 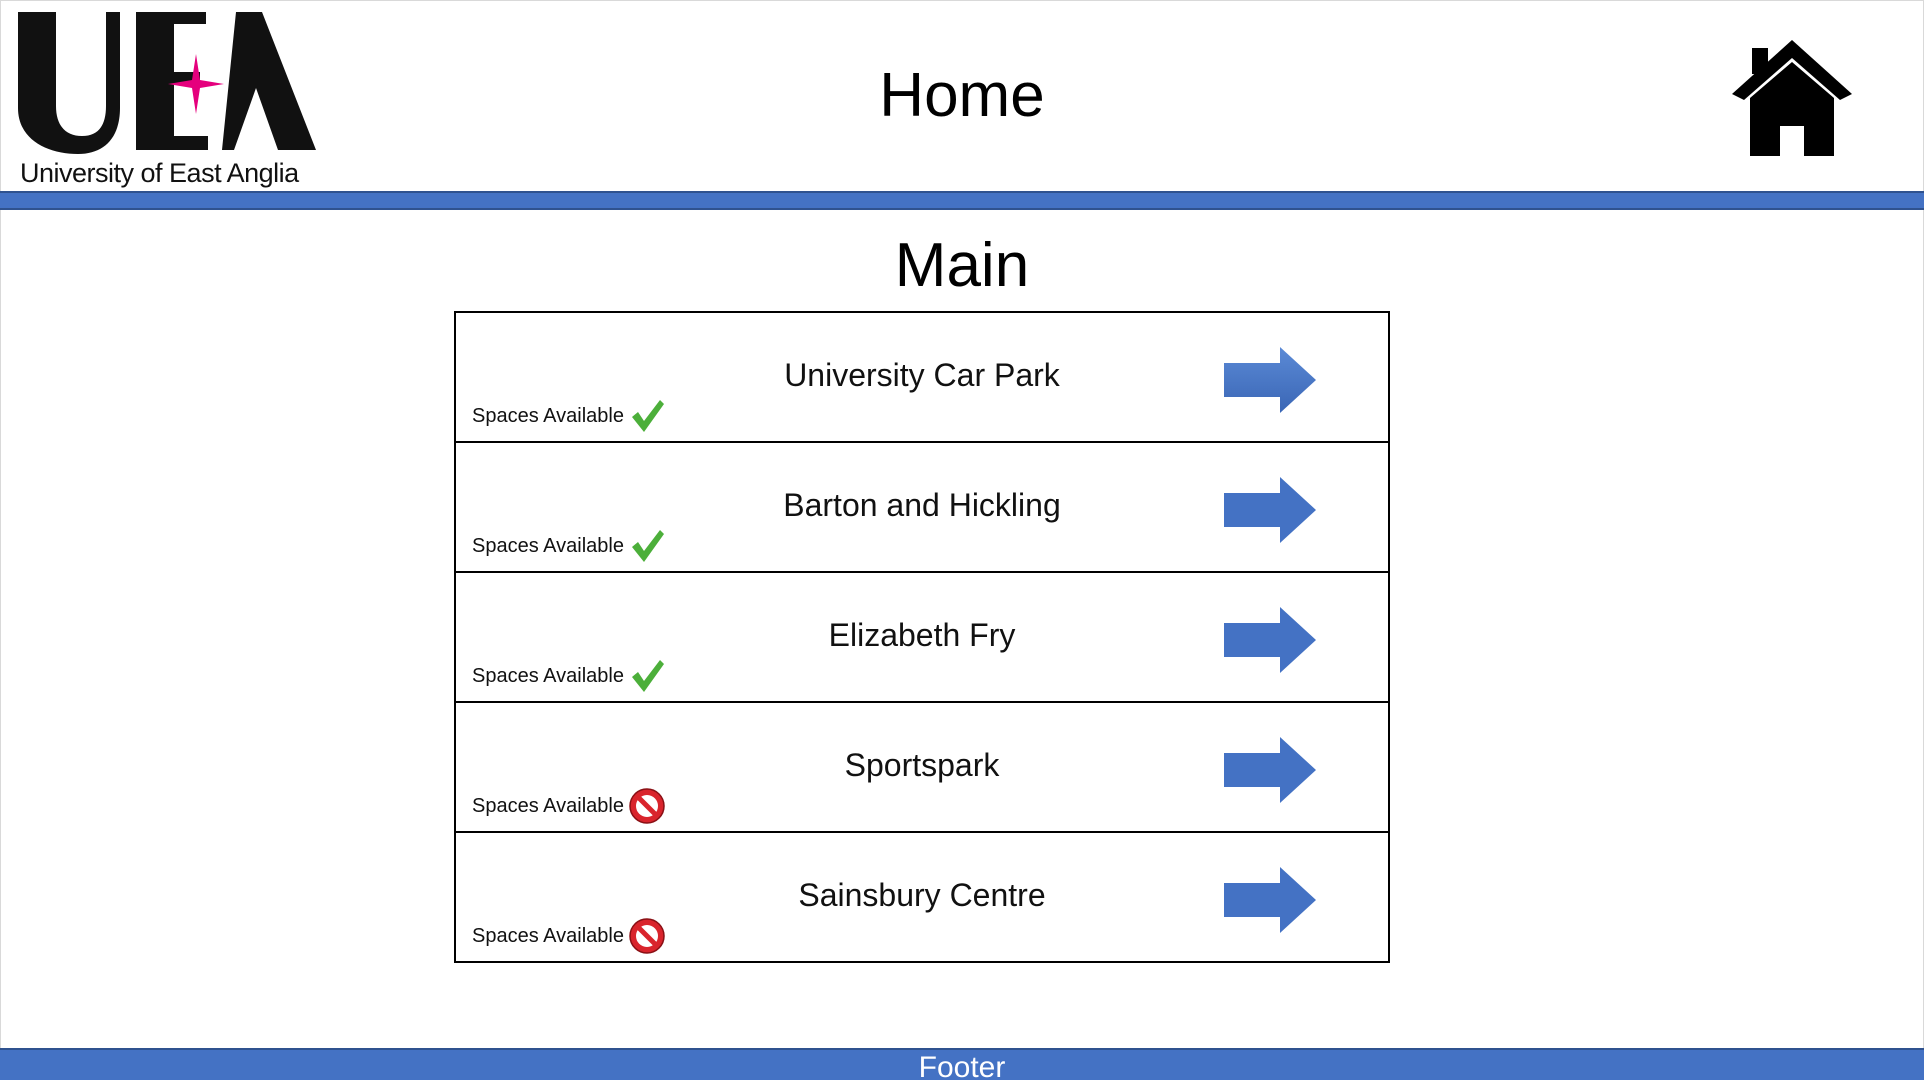 I want to click on car-park-name: Barton and Hickling, so click(x=922, y=505).